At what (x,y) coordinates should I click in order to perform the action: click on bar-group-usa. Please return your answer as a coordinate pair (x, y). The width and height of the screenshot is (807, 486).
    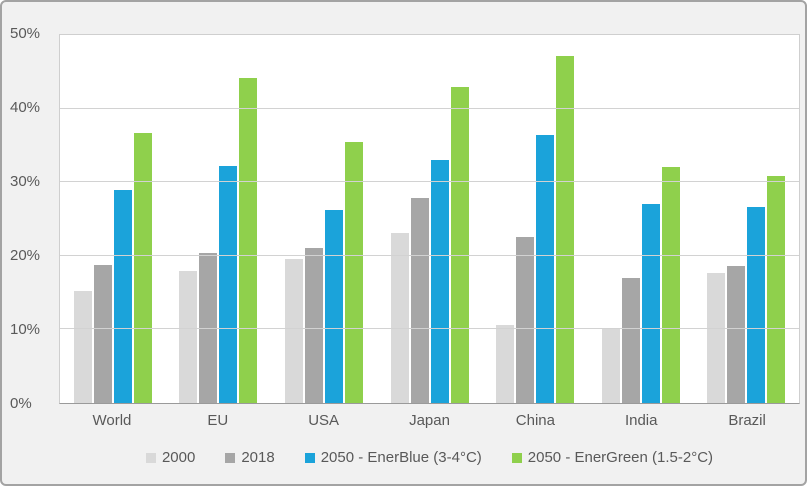
    Looking at the image, I should click on (324, 219).